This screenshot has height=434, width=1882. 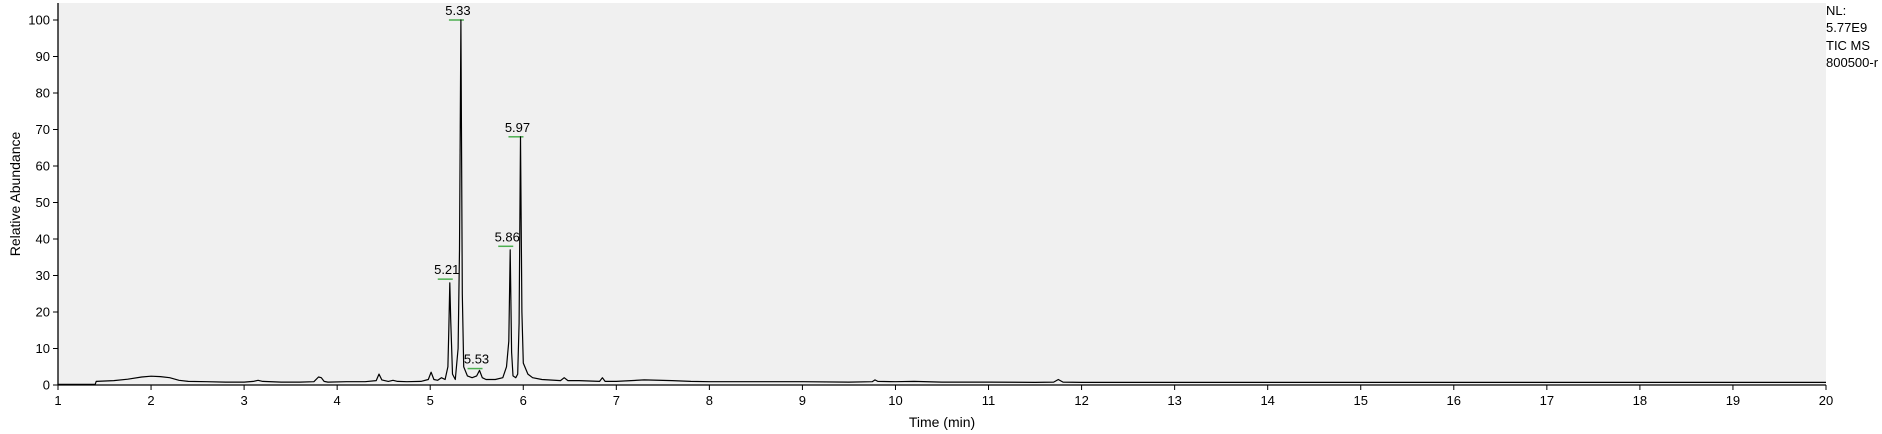 I want to click on x-tick-label: 13, so click(x=1174, y=400).